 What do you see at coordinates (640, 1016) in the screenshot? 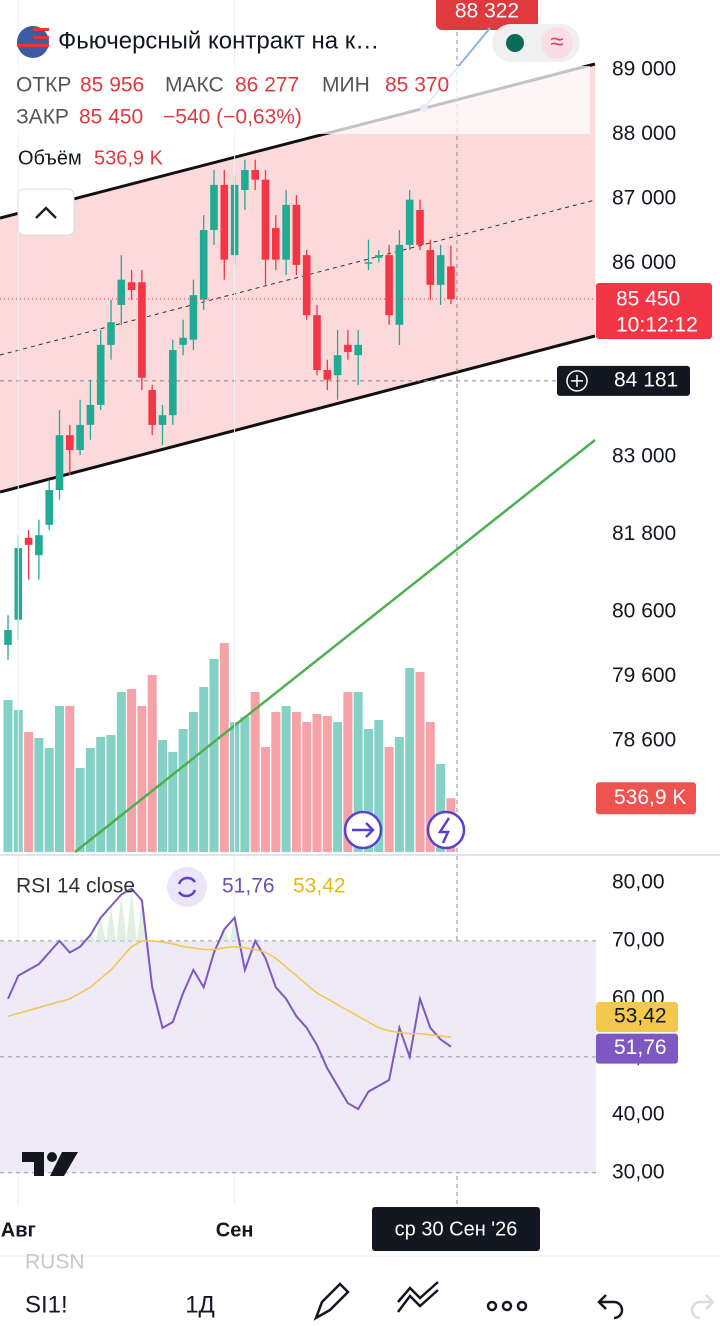
I see `rsi-ma-badge-label: 53,42` at bounding box center [640, 1016].